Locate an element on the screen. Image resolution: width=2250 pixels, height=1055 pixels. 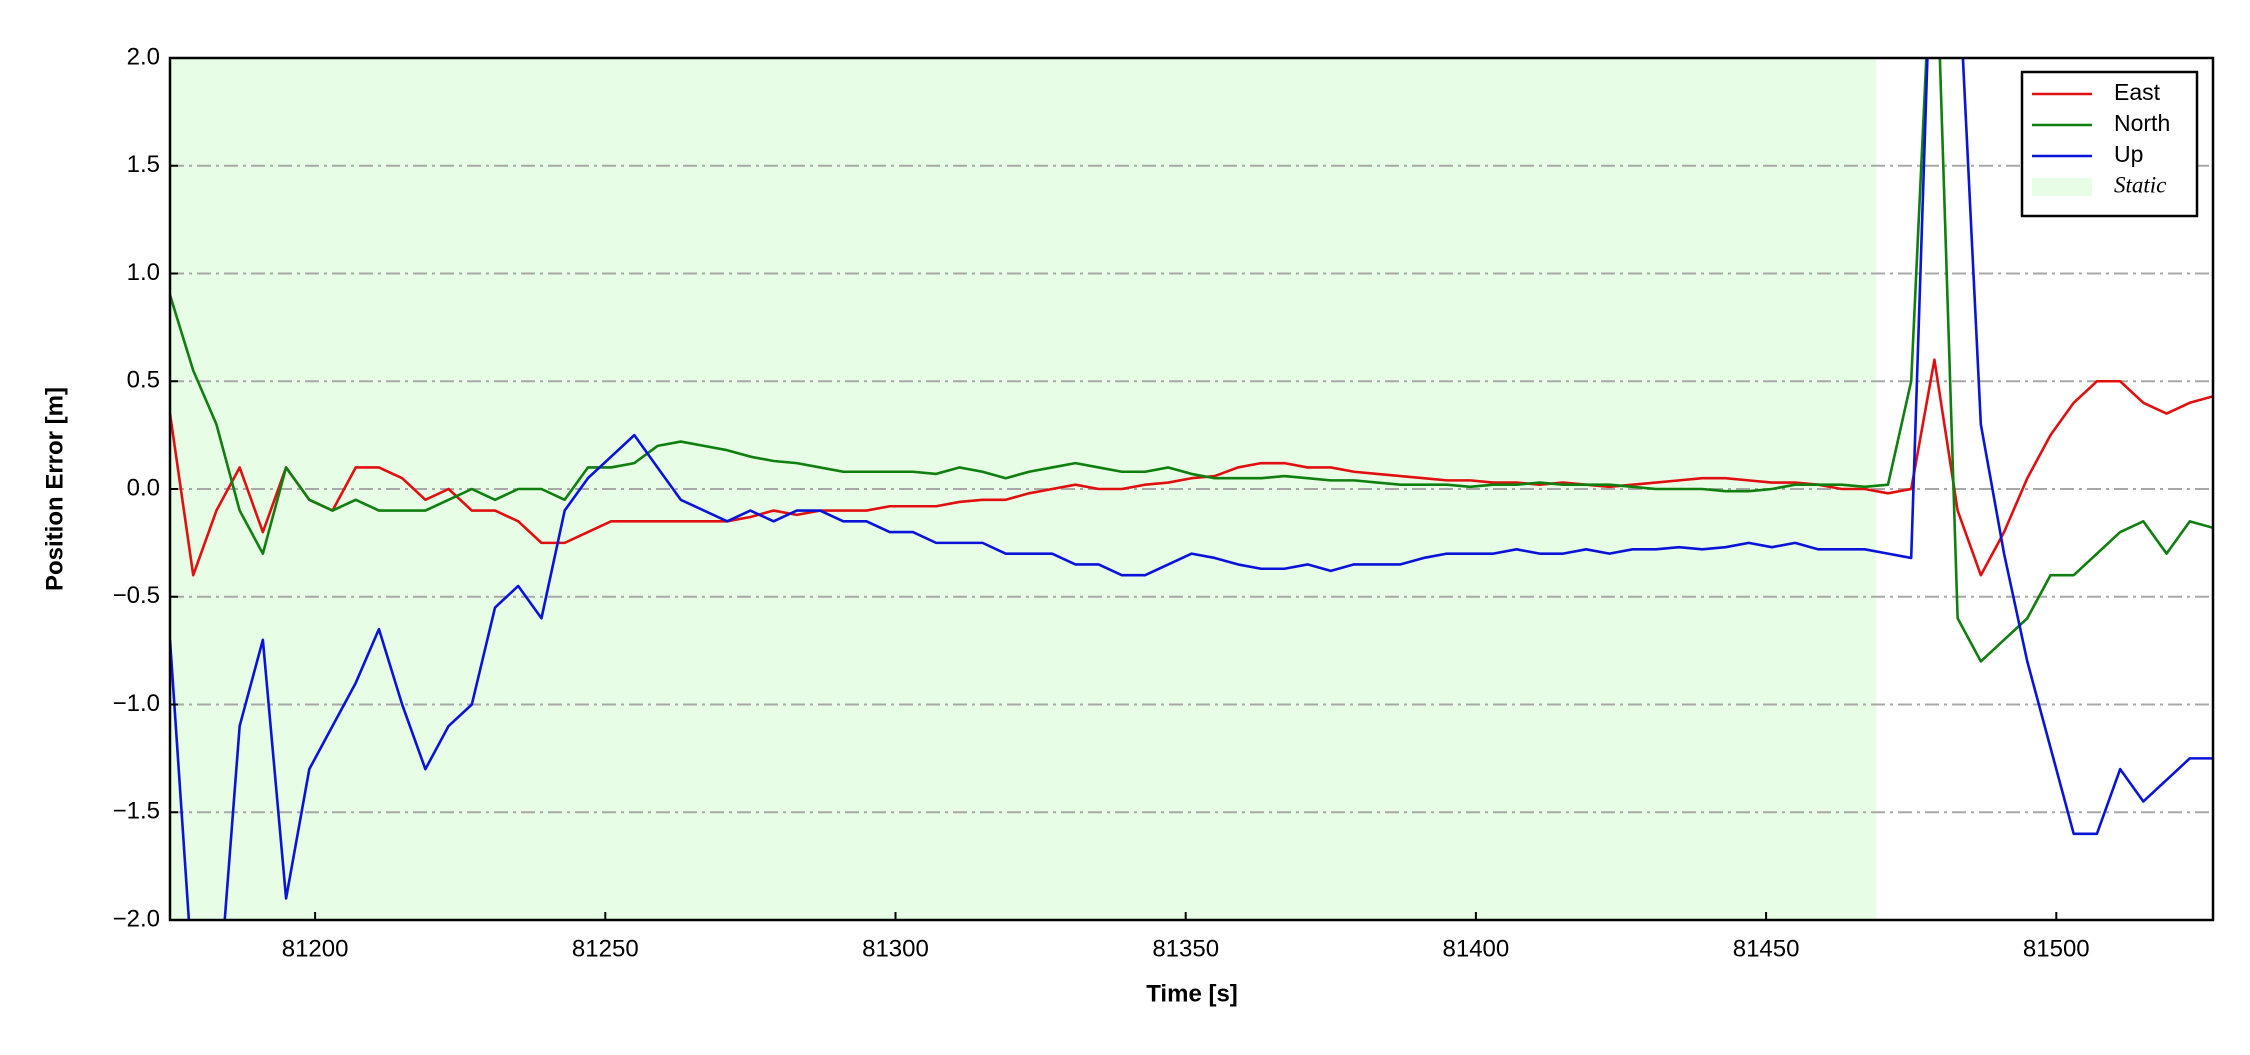
legend-label: Static is located at coordinates (2140, 184).